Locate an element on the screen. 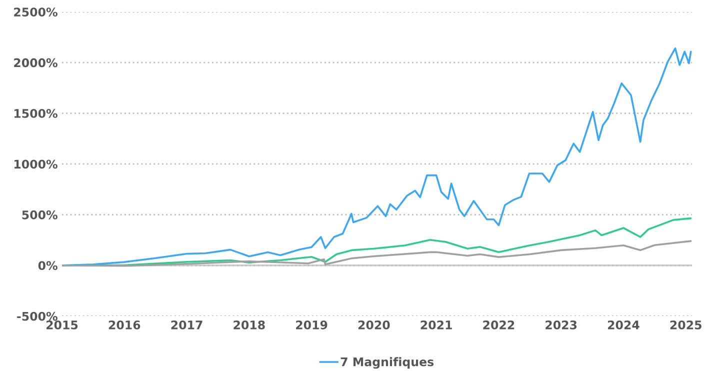  x-tick-label: 2023 is located at coordinates (561, 325).